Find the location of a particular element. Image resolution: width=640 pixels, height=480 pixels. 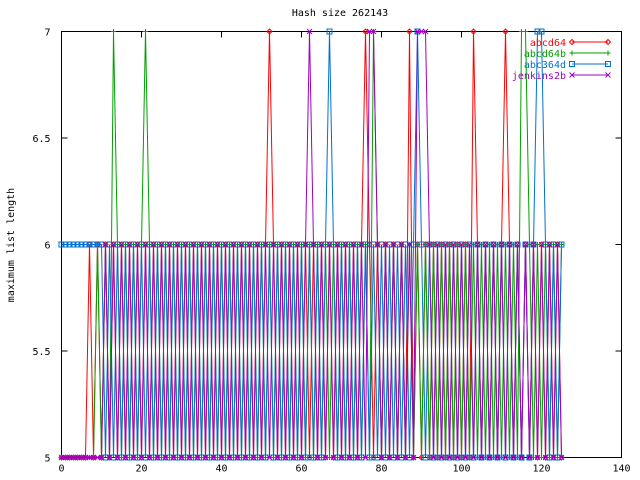

chart-title: Hash size 262143 is located at coordinates (340, 13).